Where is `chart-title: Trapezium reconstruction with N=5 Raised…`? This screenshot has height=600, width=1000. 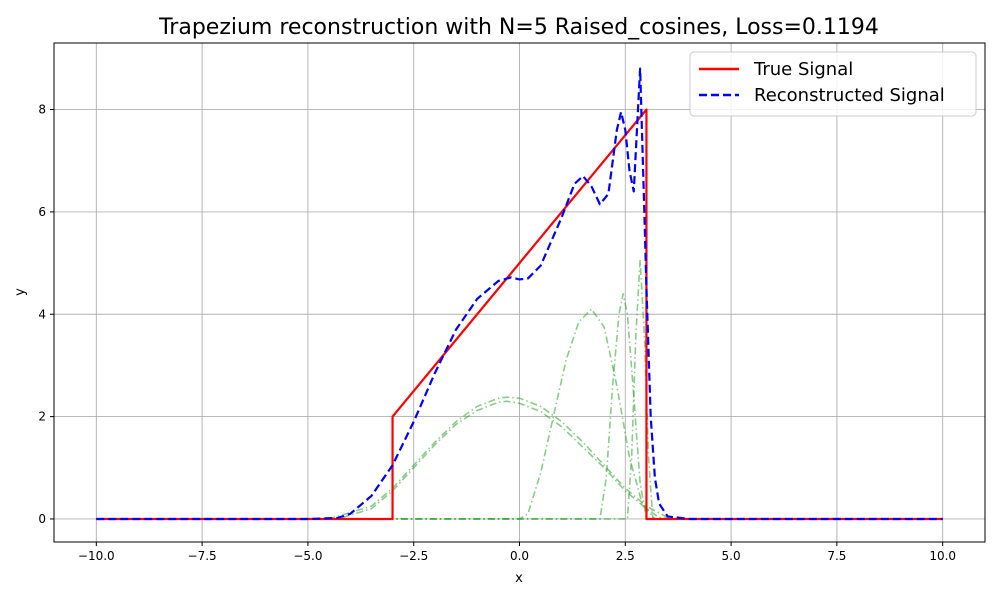 chart-title: Trapezium reconstruction with N=5 Raised… is located at coordinates (518, 27).